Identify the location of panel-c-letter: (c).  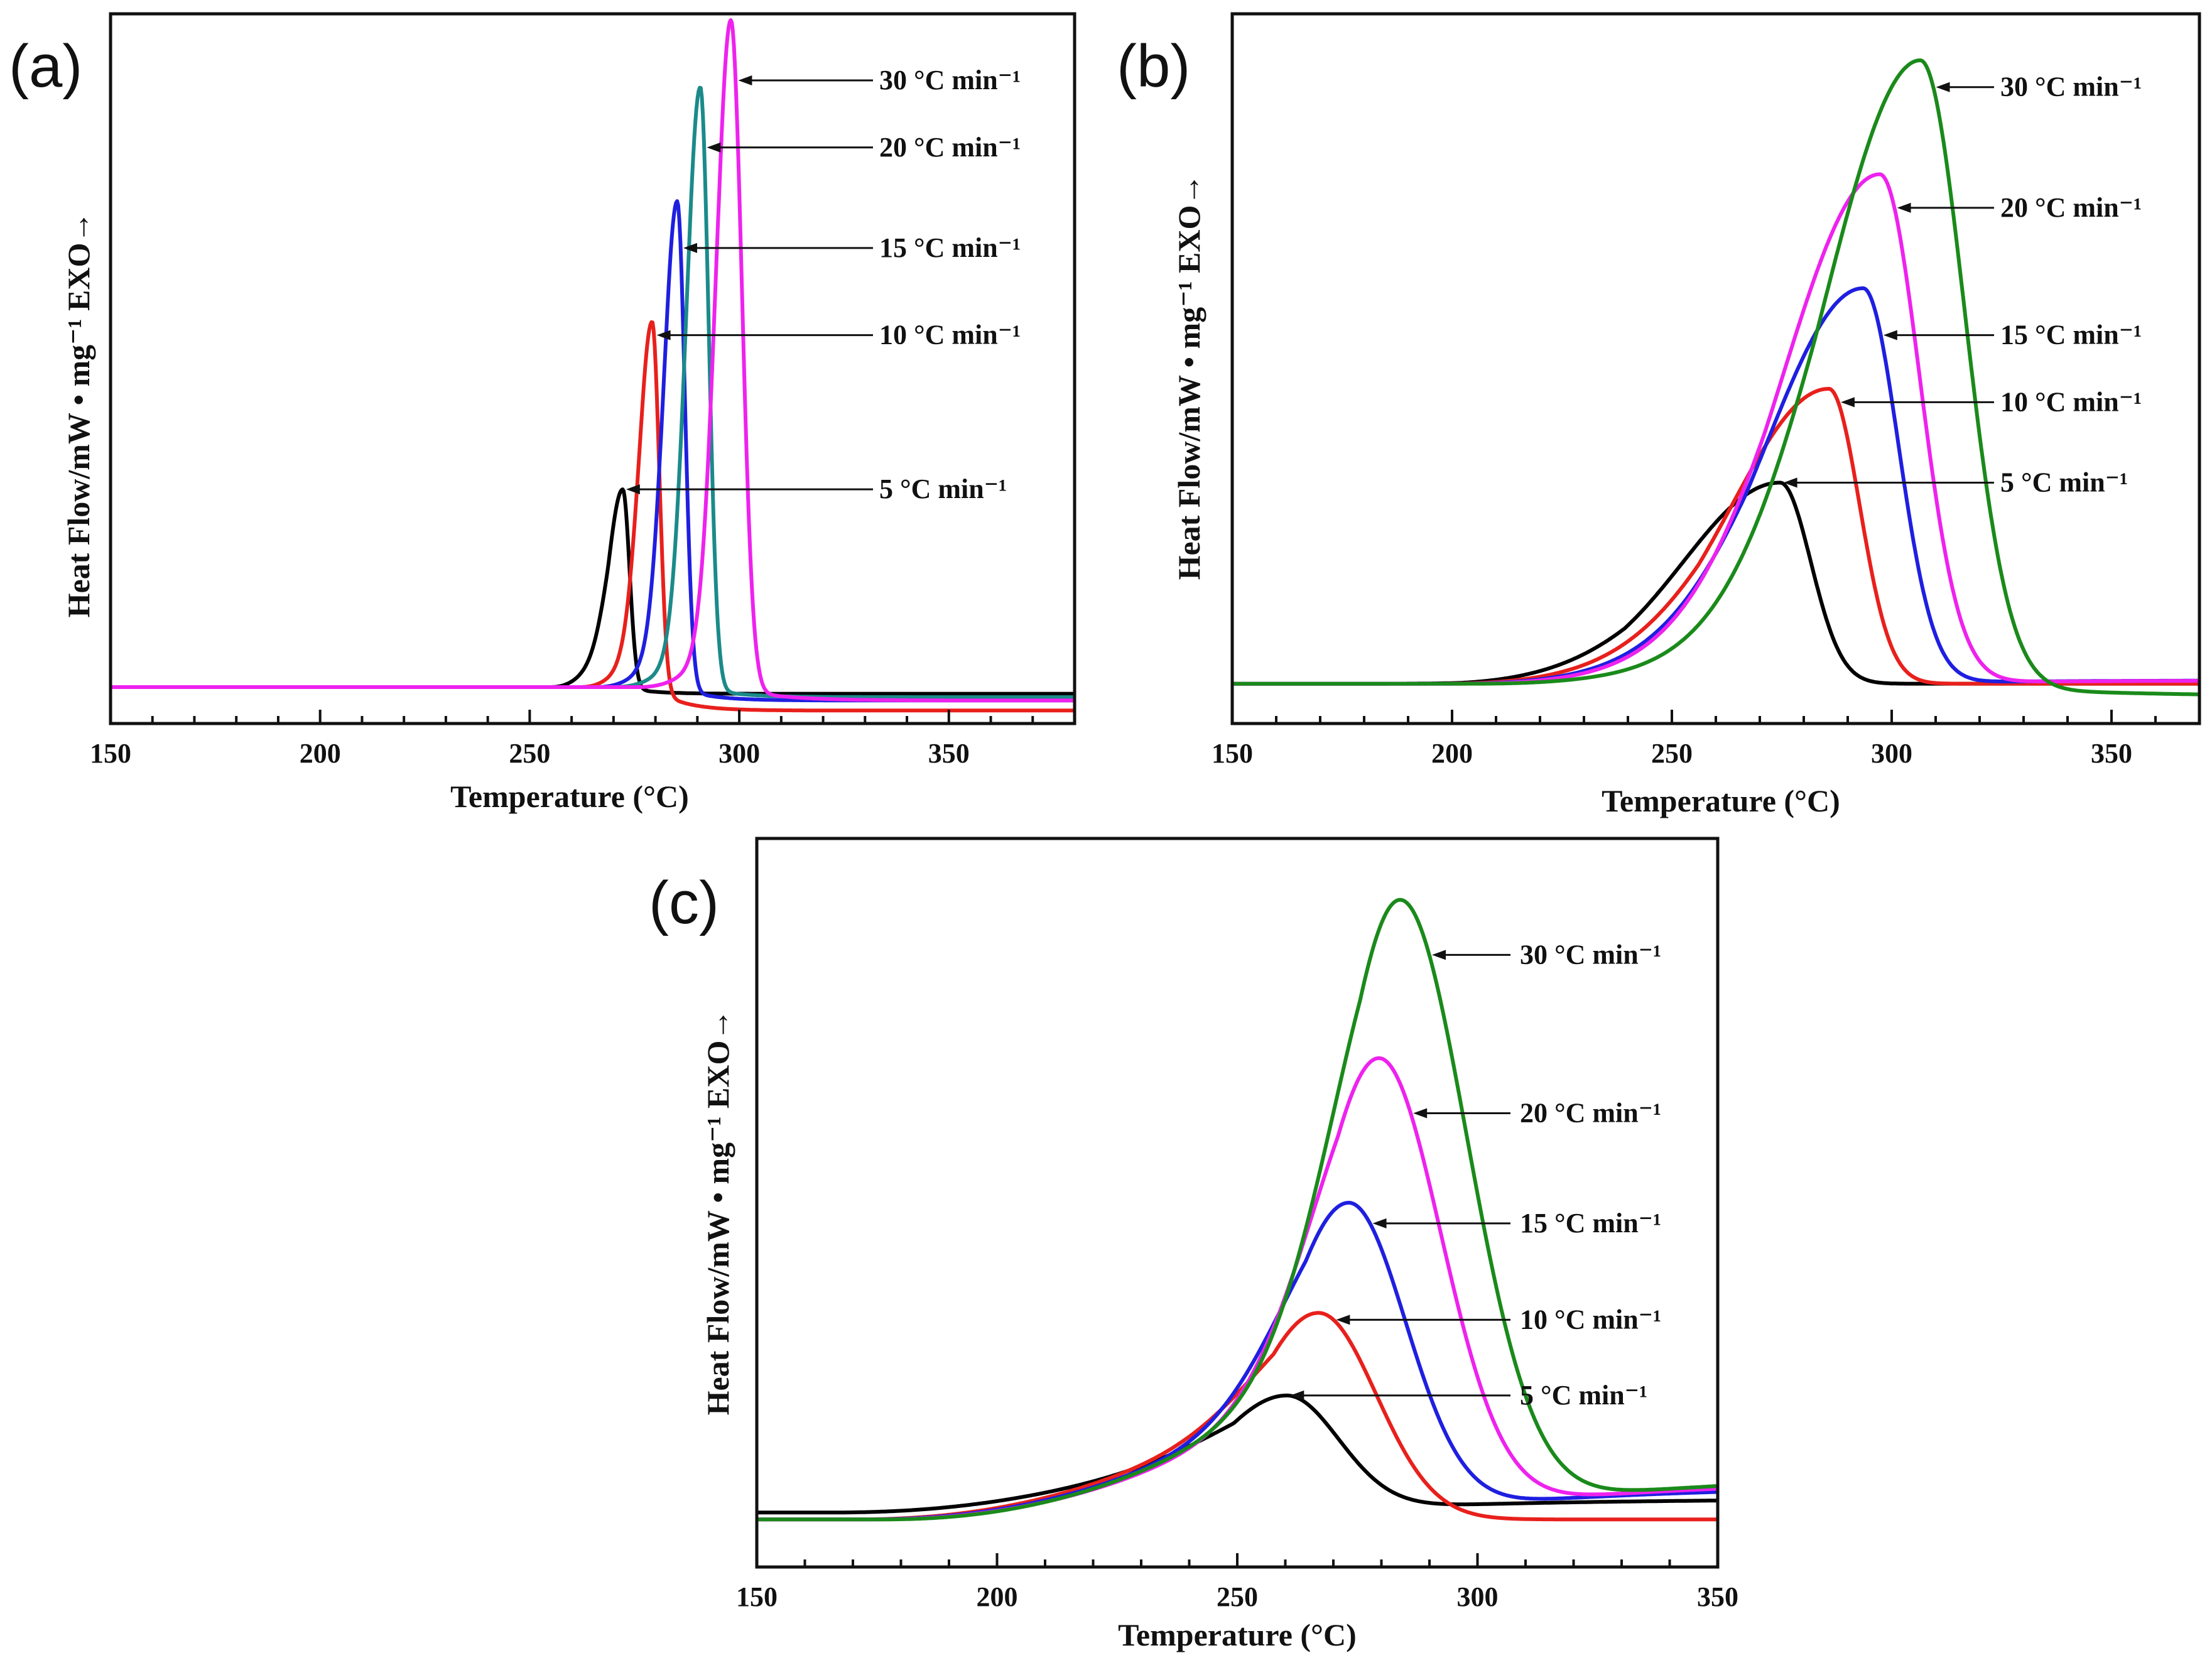
(684, 902).